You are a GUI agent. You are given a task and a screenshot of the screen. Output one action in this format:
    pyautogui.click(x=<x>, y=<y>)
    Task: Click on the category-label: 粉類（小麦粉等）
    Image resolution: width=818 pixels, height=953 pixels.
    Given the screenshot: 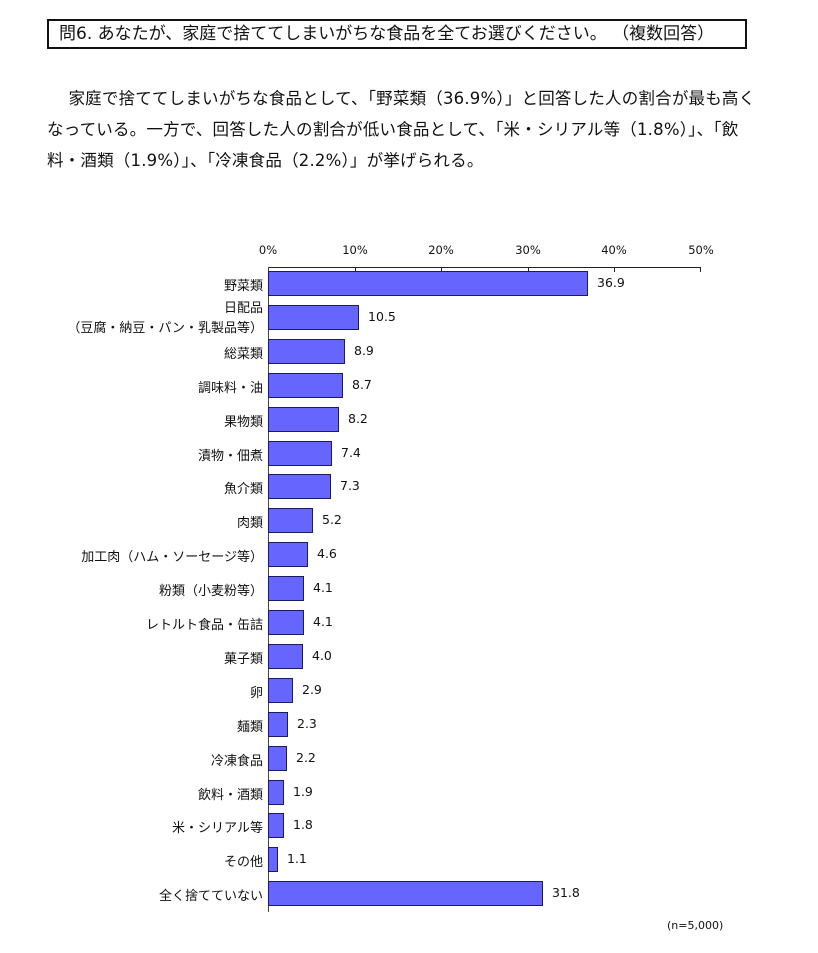 What is the action you would take?
    pyautogui.click(x=210, y=592)
    